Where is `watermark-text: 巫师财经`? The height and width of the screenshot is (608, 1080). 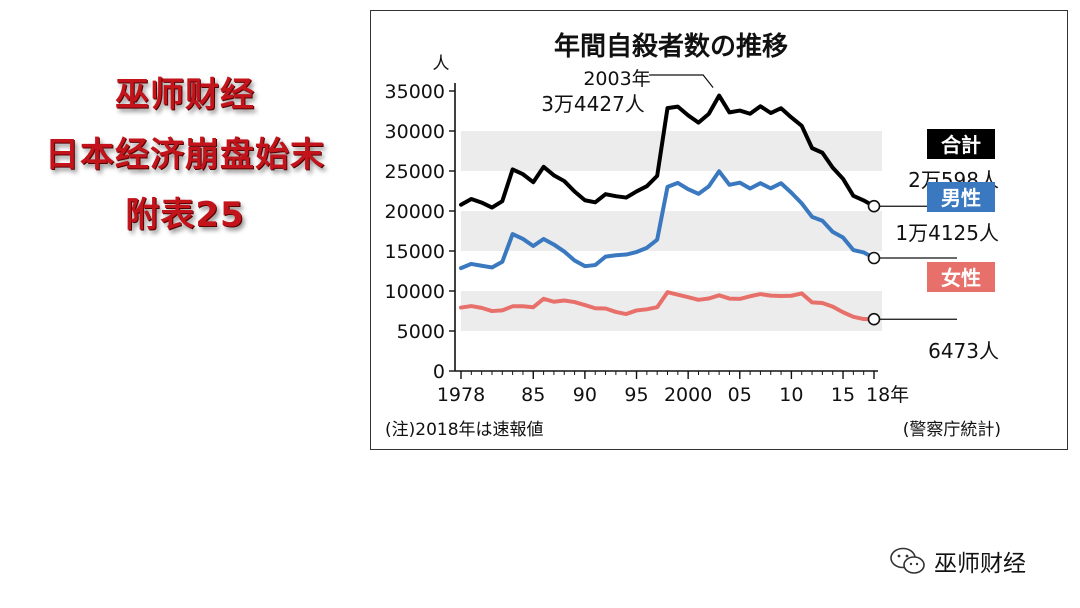 watermark-text: 巫师财经 is located at coordinates (980, 564).